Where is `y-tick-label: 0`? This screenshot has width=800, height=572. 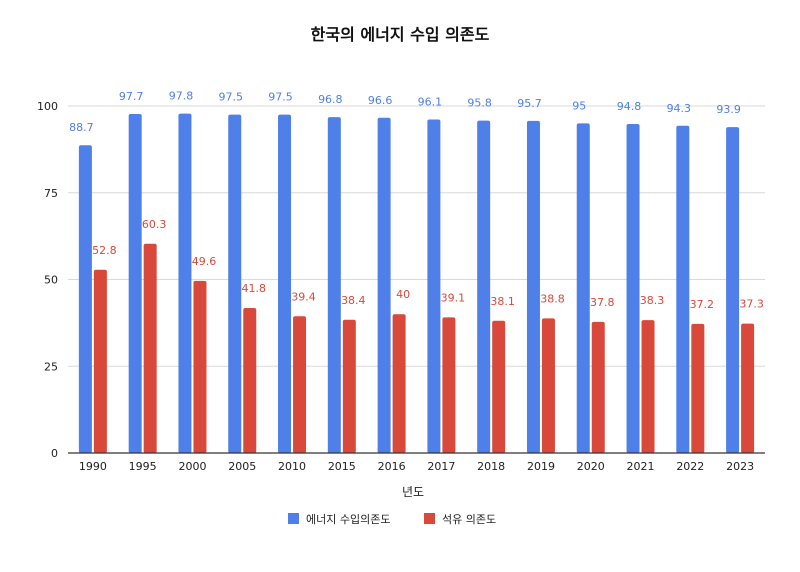 y-tick-label: 0 is located at coordinates (54, 453).